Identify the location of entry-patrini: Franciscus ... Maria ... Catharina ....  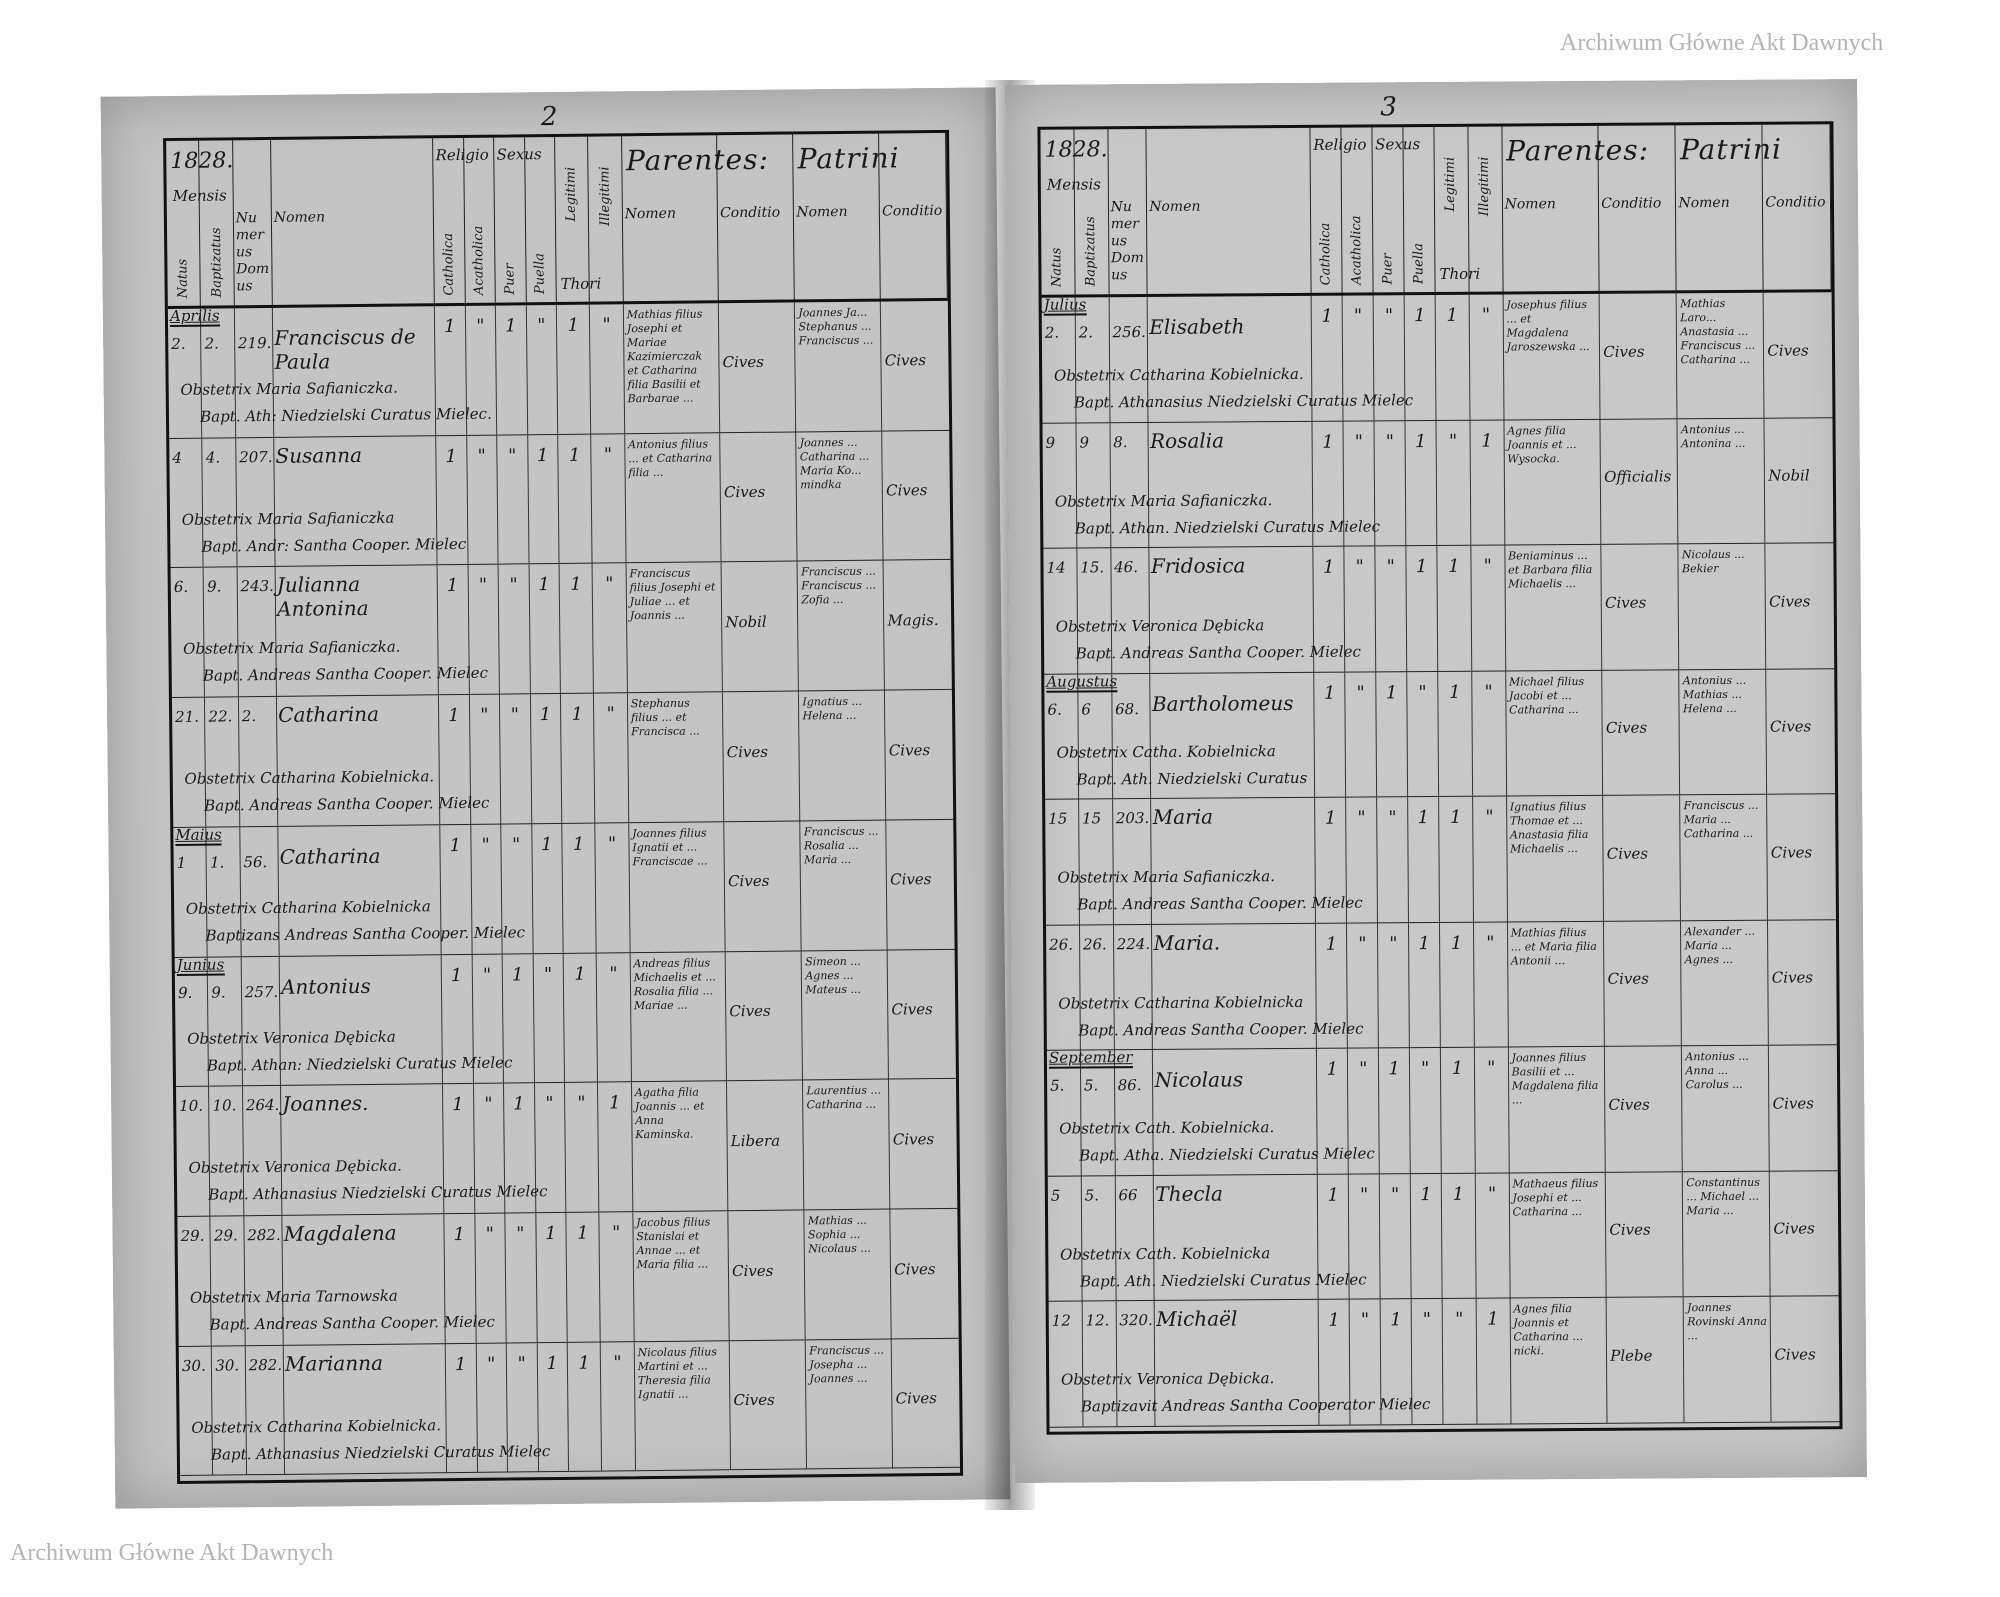
(1721, 819).